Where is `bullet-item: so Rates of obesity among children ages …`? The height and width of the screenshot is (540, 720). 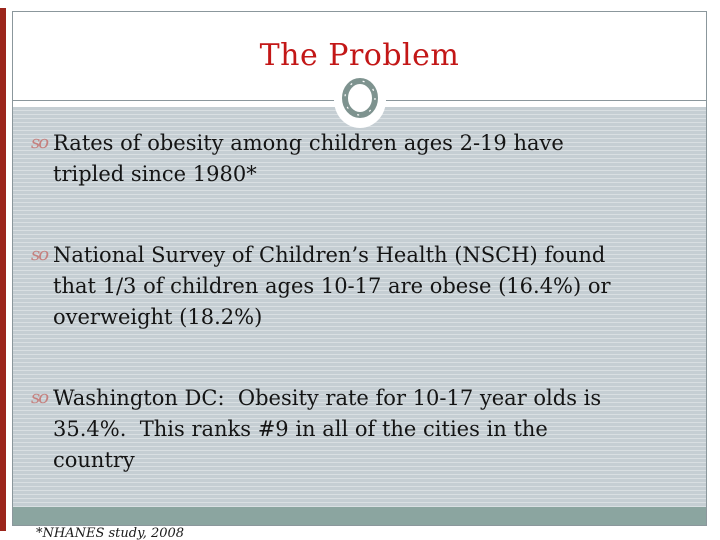
bullet-item: so Rates of obesity among children ages … is located at coordinates (351, 159).